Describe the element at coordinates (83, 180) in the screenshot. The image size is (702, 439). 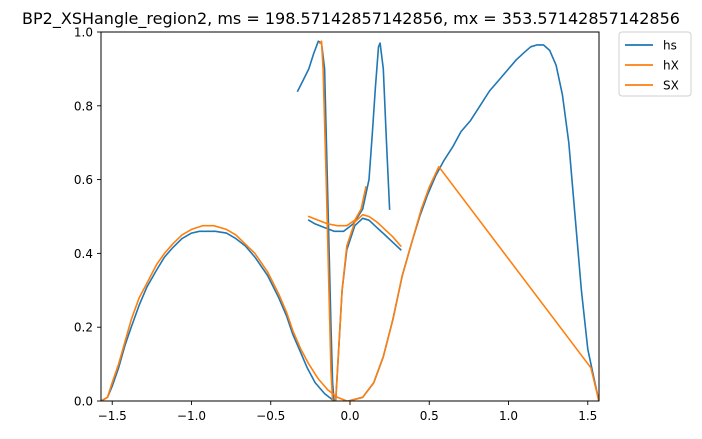
I see `y-tick-label: 0.6` at that location.